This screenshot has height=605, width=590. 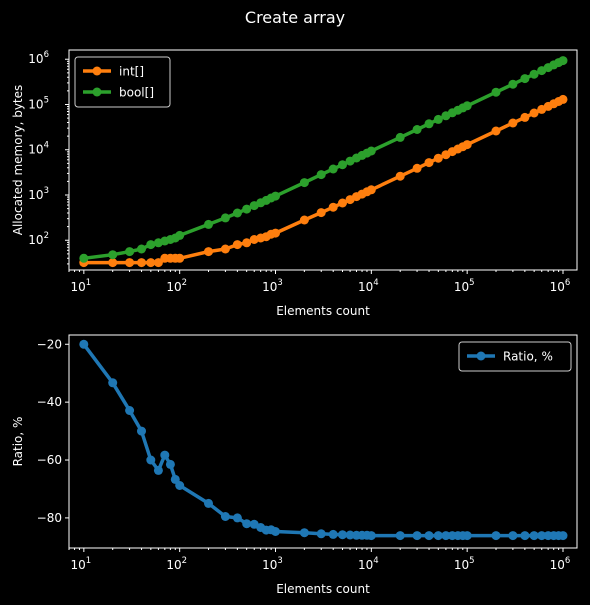 What do you see at coordinates (46, 55) in the screenshot?
I see `y-tick-exponent: 6` at bounding box center [46, 55].